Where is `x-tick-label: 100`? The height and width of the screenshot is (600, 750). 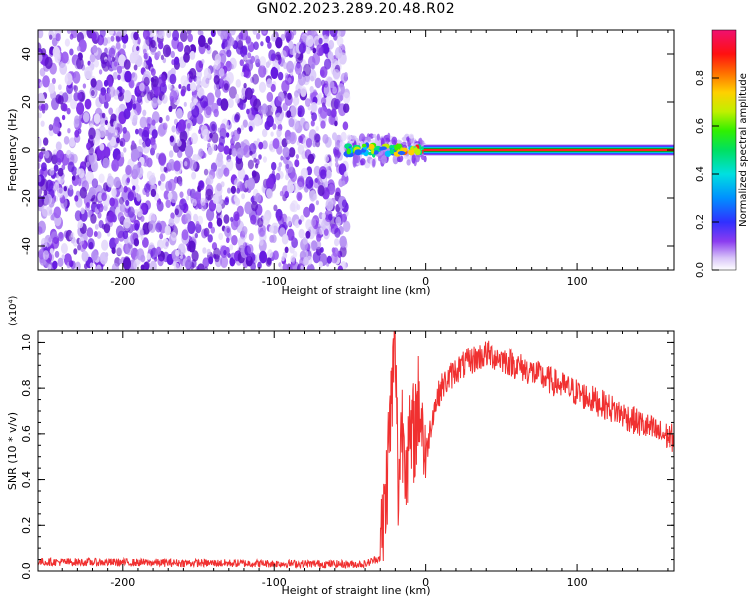
x-tick-label: 100 is located at coordinates (577, 281).